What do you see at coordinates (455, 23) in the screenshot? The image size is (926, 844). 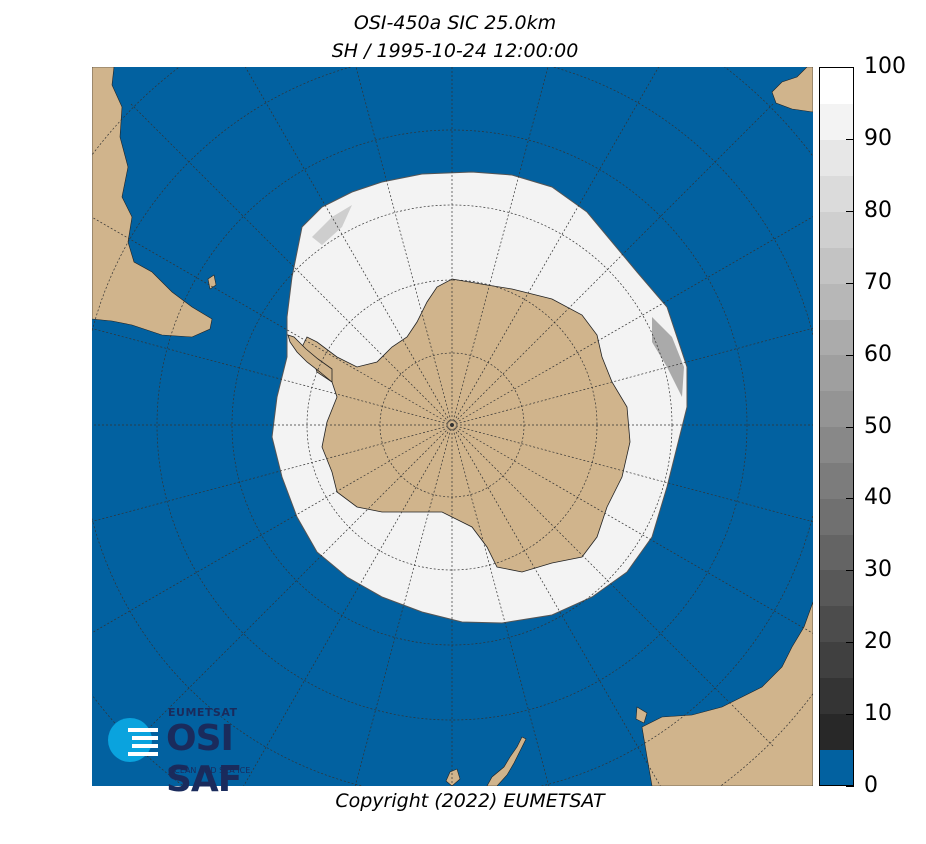 I see `map-title: OSI-450a SIC 25.0km` at bounding box center [455, 23].